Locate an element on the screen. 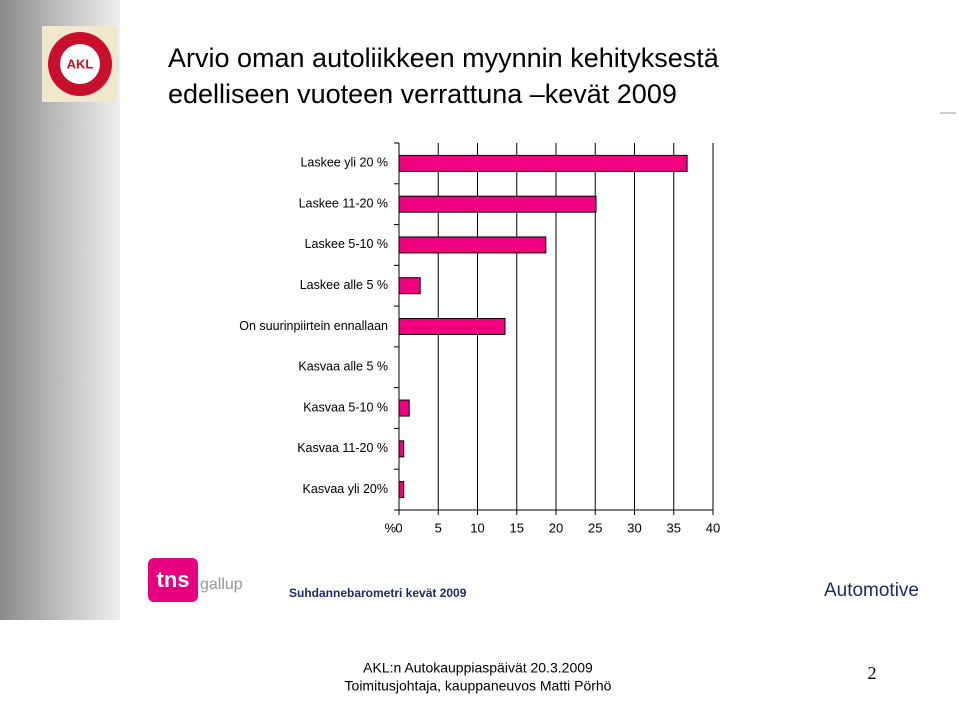  x-tick-label: 40 is located at coordinates (713, 527).